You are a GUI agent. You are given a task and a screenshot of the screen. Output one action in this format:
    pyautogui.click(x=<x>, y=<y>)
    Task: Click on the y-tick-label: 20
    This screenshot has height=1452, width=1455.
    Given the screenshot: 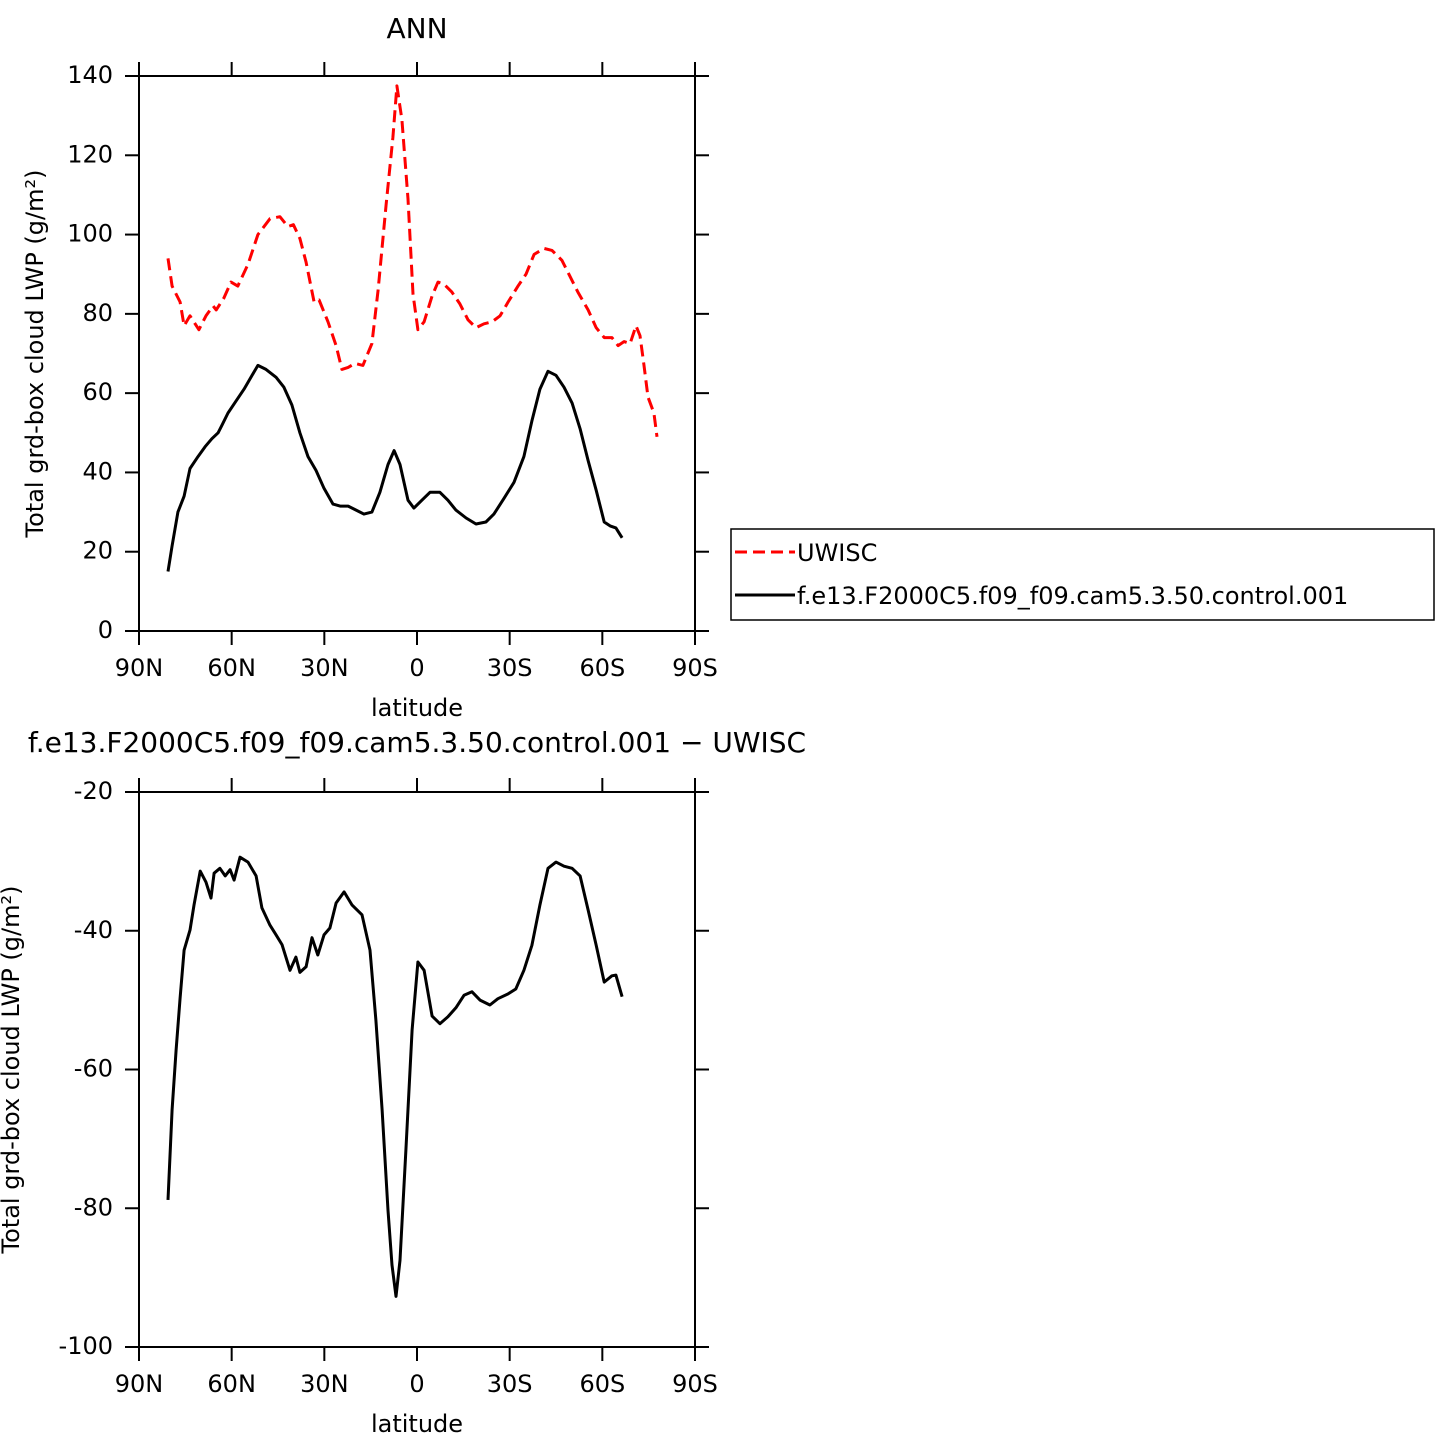 What is the action you would take?
    pyautogui.click(x=97, y=551)
    